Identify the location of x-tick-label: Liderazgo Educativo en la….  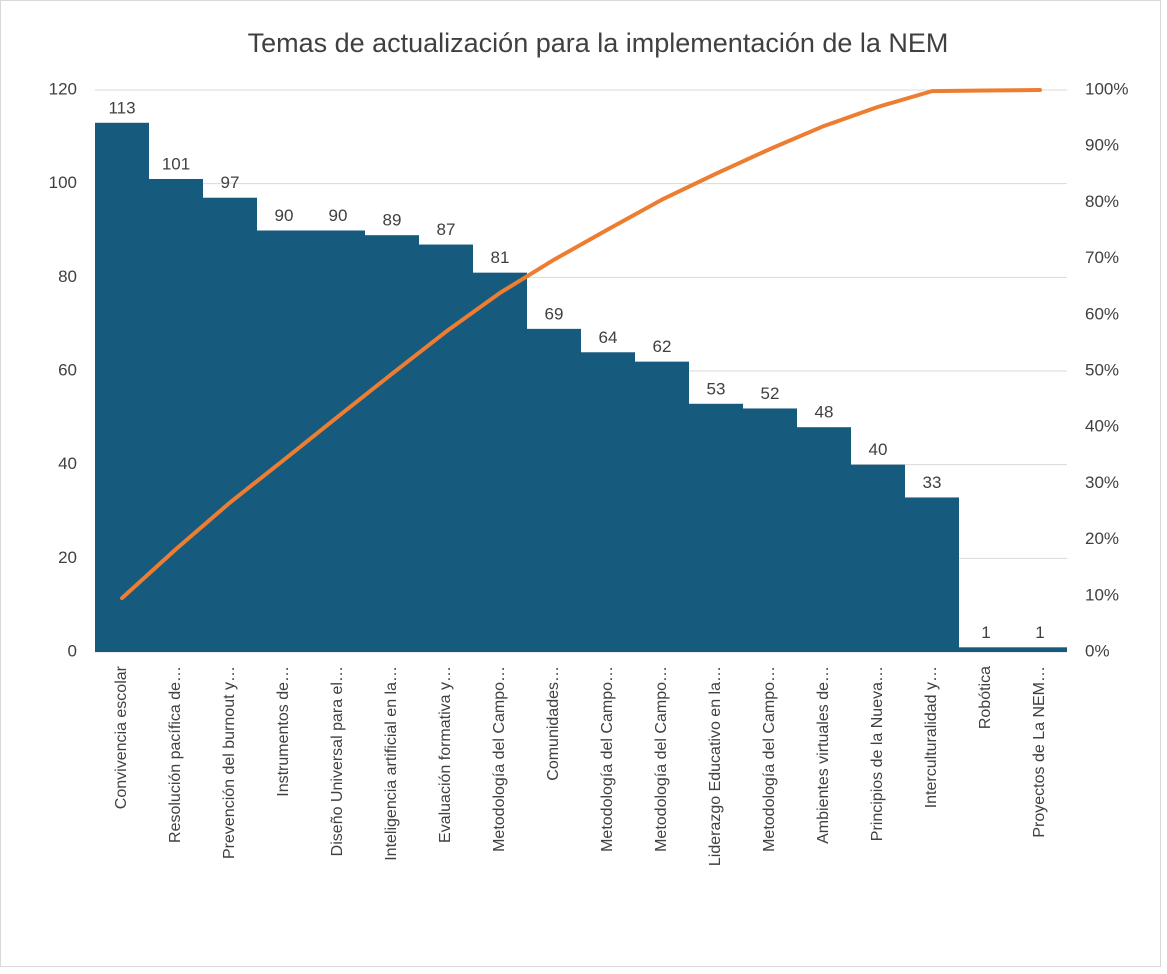
(715, 766).